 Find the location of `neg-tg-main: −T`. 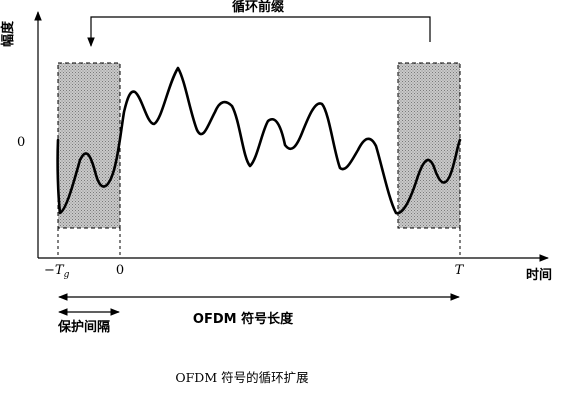

neg-tg-main: −T is located at coordinates (54, 270).